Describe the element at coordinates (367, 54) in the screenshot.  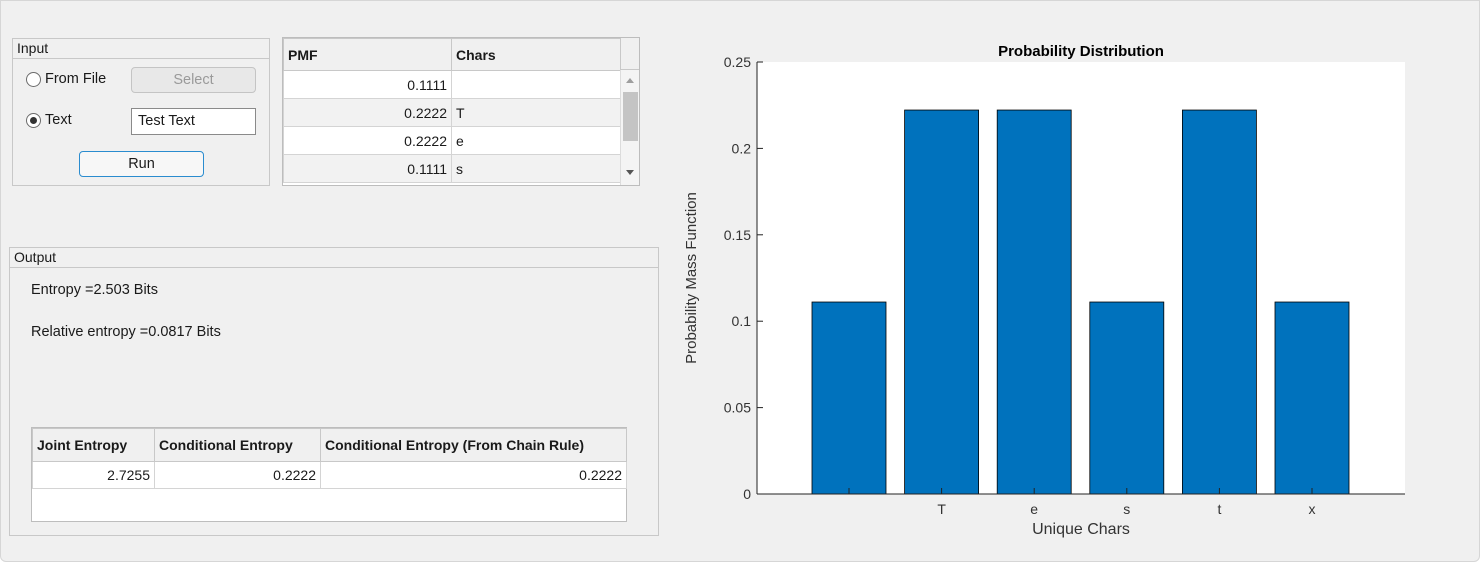
I see `pmf-column-header: PMF` at that location.